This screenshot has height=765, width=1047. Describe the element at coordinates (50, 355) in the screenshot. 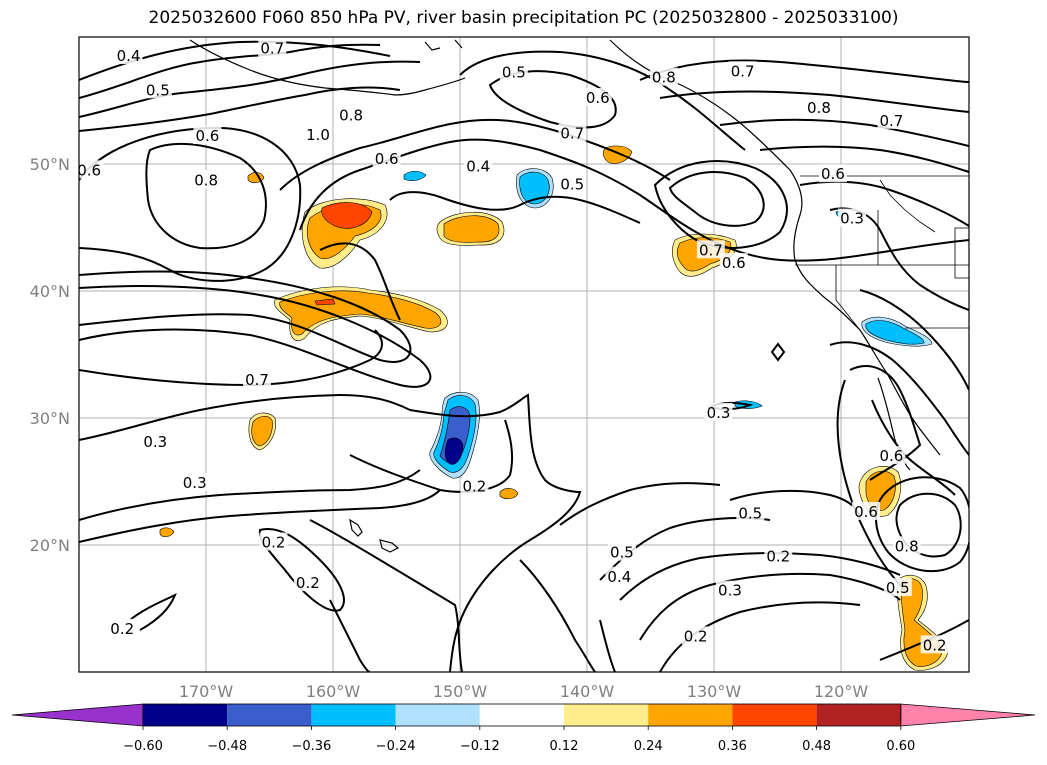

I see `y-axis: 50°N 40°N 30°N 20°N` at that location.